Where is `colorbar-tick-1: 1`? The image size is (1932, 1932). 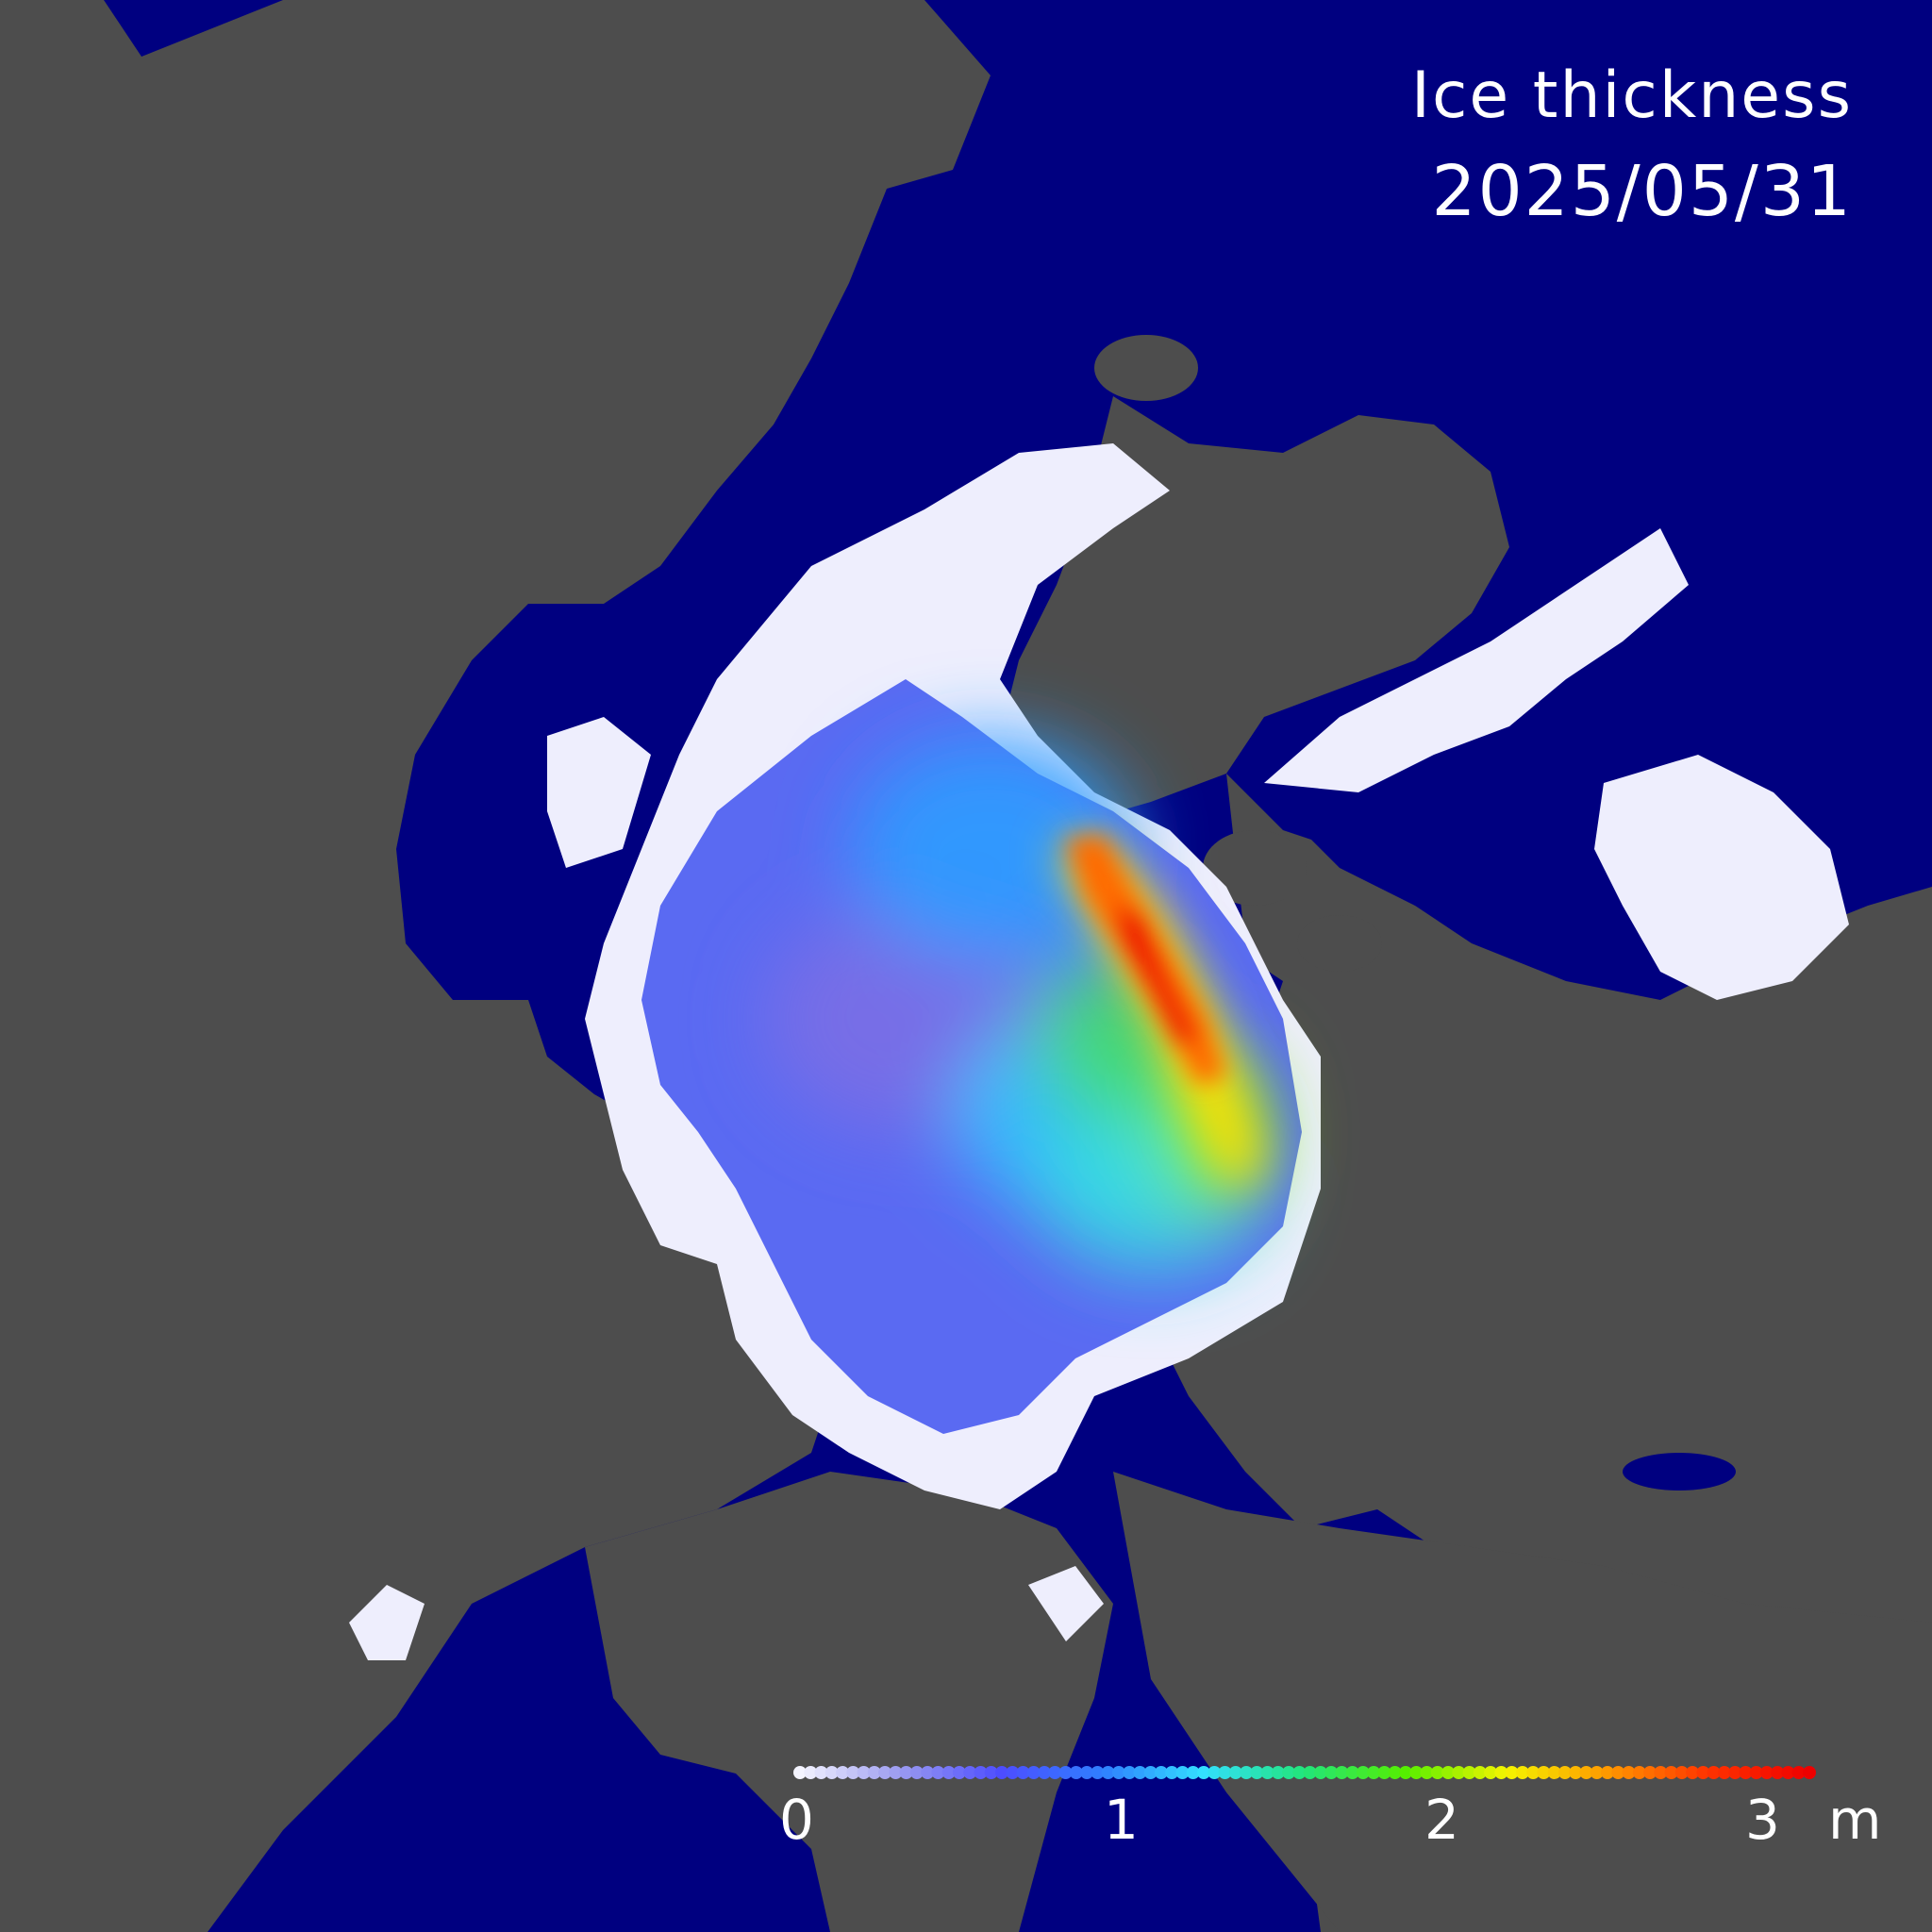
colorbar-tick-1: 1 is located at coordinates (1121, 1820).